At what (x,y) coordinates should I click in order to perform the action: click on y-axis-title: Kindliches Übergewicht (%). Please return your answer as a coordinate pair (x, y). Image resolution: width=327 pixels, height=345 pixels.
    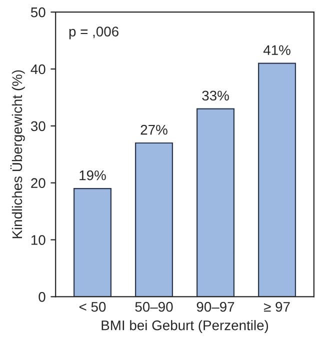
    Looking at the image, I should click on (17, 154).